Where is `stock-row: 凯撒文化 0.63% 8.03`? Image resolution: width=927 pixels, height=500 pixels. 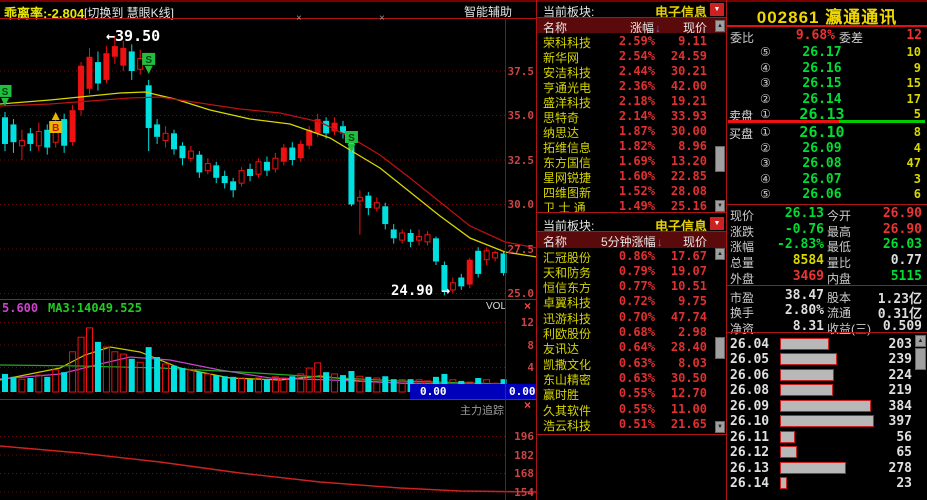 stock-row: 凯撒文化 0.63% 8.03 is located at coordinates (626, 364).